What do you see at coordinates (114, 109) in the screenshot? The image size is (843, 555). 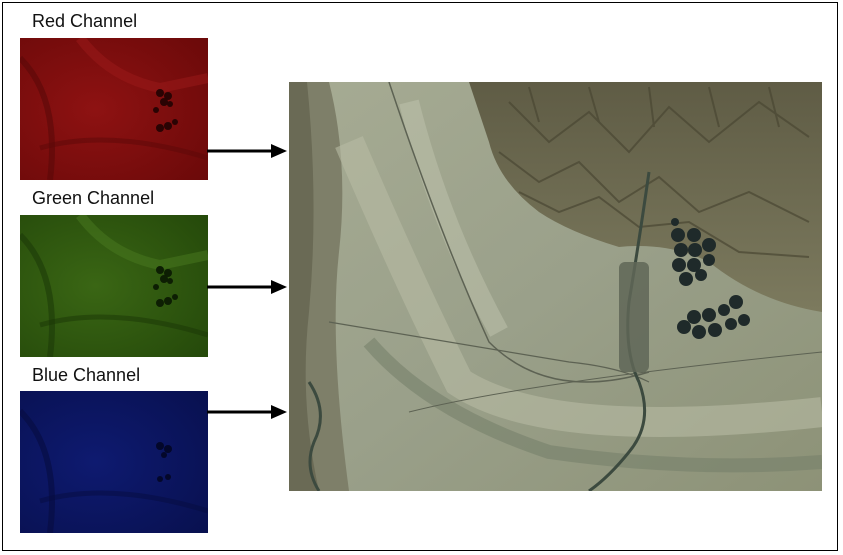 I see `red-channel-image` at bounding box center [114, 109].